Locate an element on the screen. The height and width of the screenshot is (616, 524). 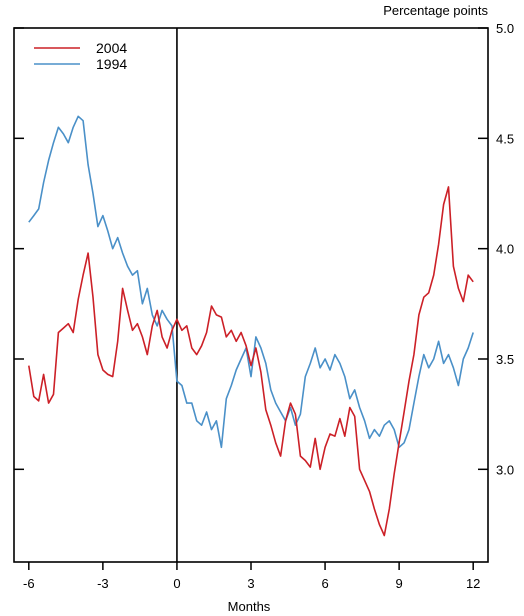
y-tick-label: 3.5 is located at coordinates (505, 359).